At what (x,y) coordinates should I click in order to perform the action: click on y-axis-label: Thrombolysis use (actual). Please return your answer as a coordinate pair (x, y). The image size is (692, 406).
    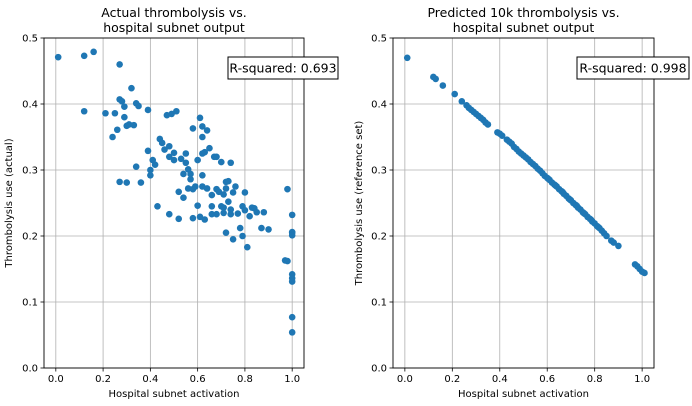
    Looking at the image, I should click on (9, 203).